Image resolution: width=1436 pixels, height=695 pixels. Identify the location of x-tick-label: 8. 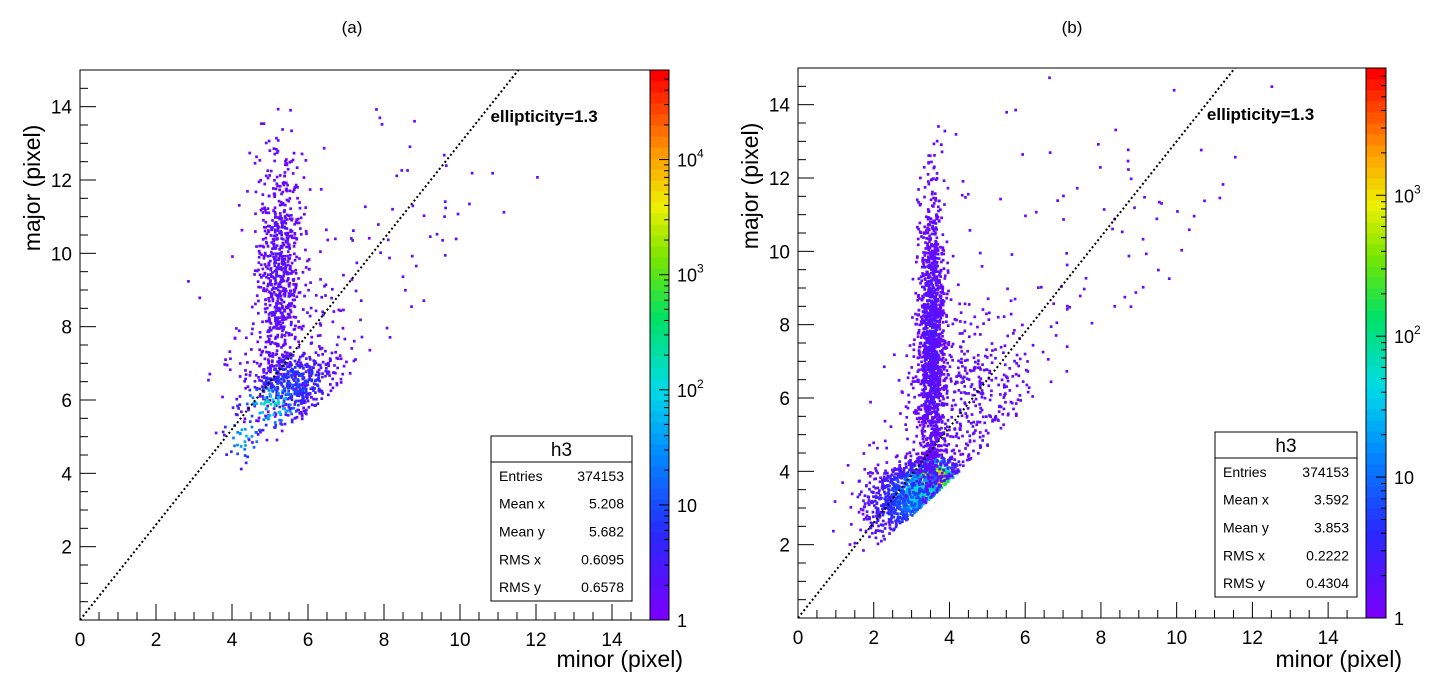
(384, 640).